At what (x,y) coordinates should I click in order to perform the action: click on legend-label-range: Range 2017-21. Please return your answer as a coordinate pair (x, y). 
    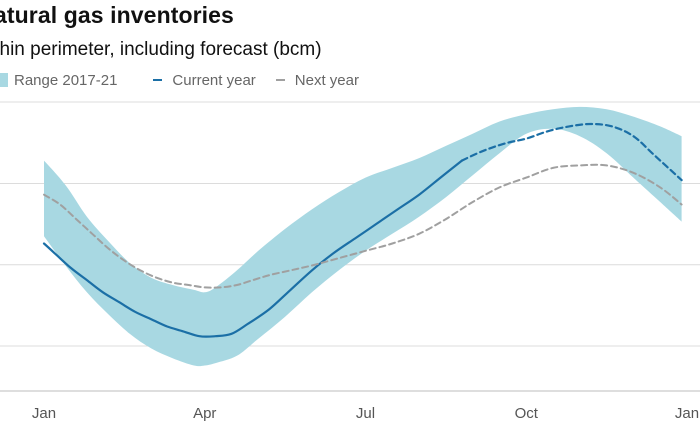
    Looking at the image, I should click on (66, 80).